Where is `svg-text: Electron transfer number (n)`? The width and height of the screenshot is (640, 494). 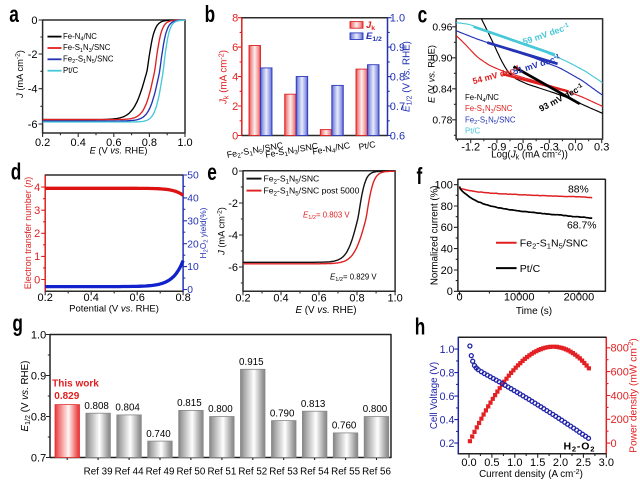
svg-text: Electron transfer number (n) is located at coordinates (28, 233).